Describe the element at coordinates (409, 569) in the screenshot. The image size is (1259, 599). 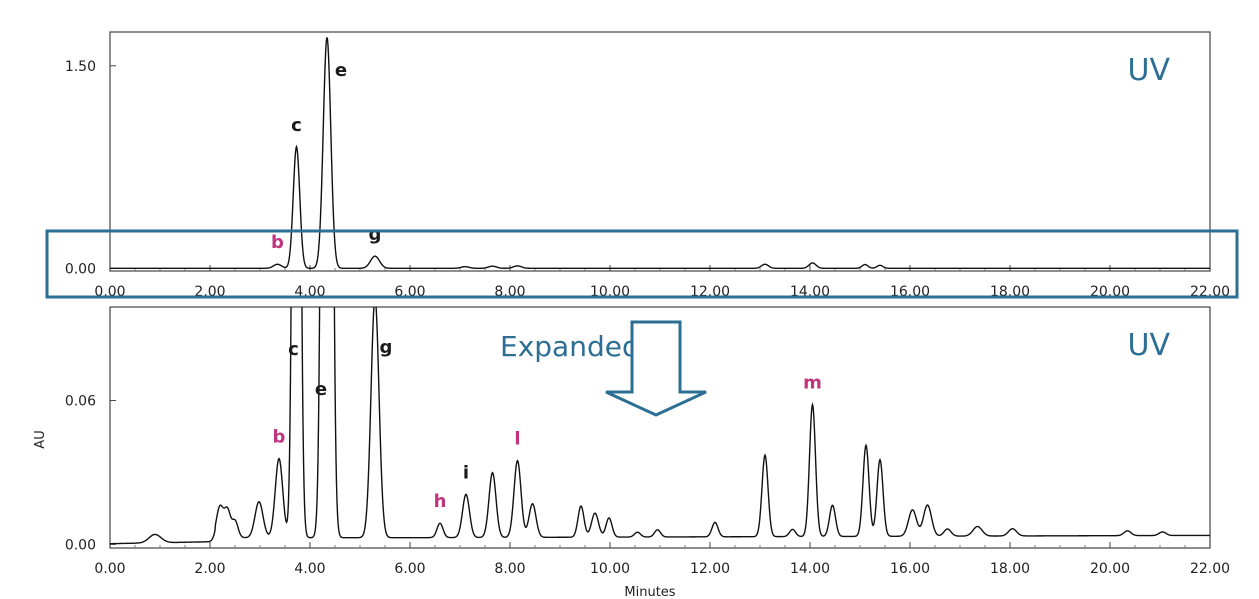
I see `x-tick-label: 6.00` at that location.